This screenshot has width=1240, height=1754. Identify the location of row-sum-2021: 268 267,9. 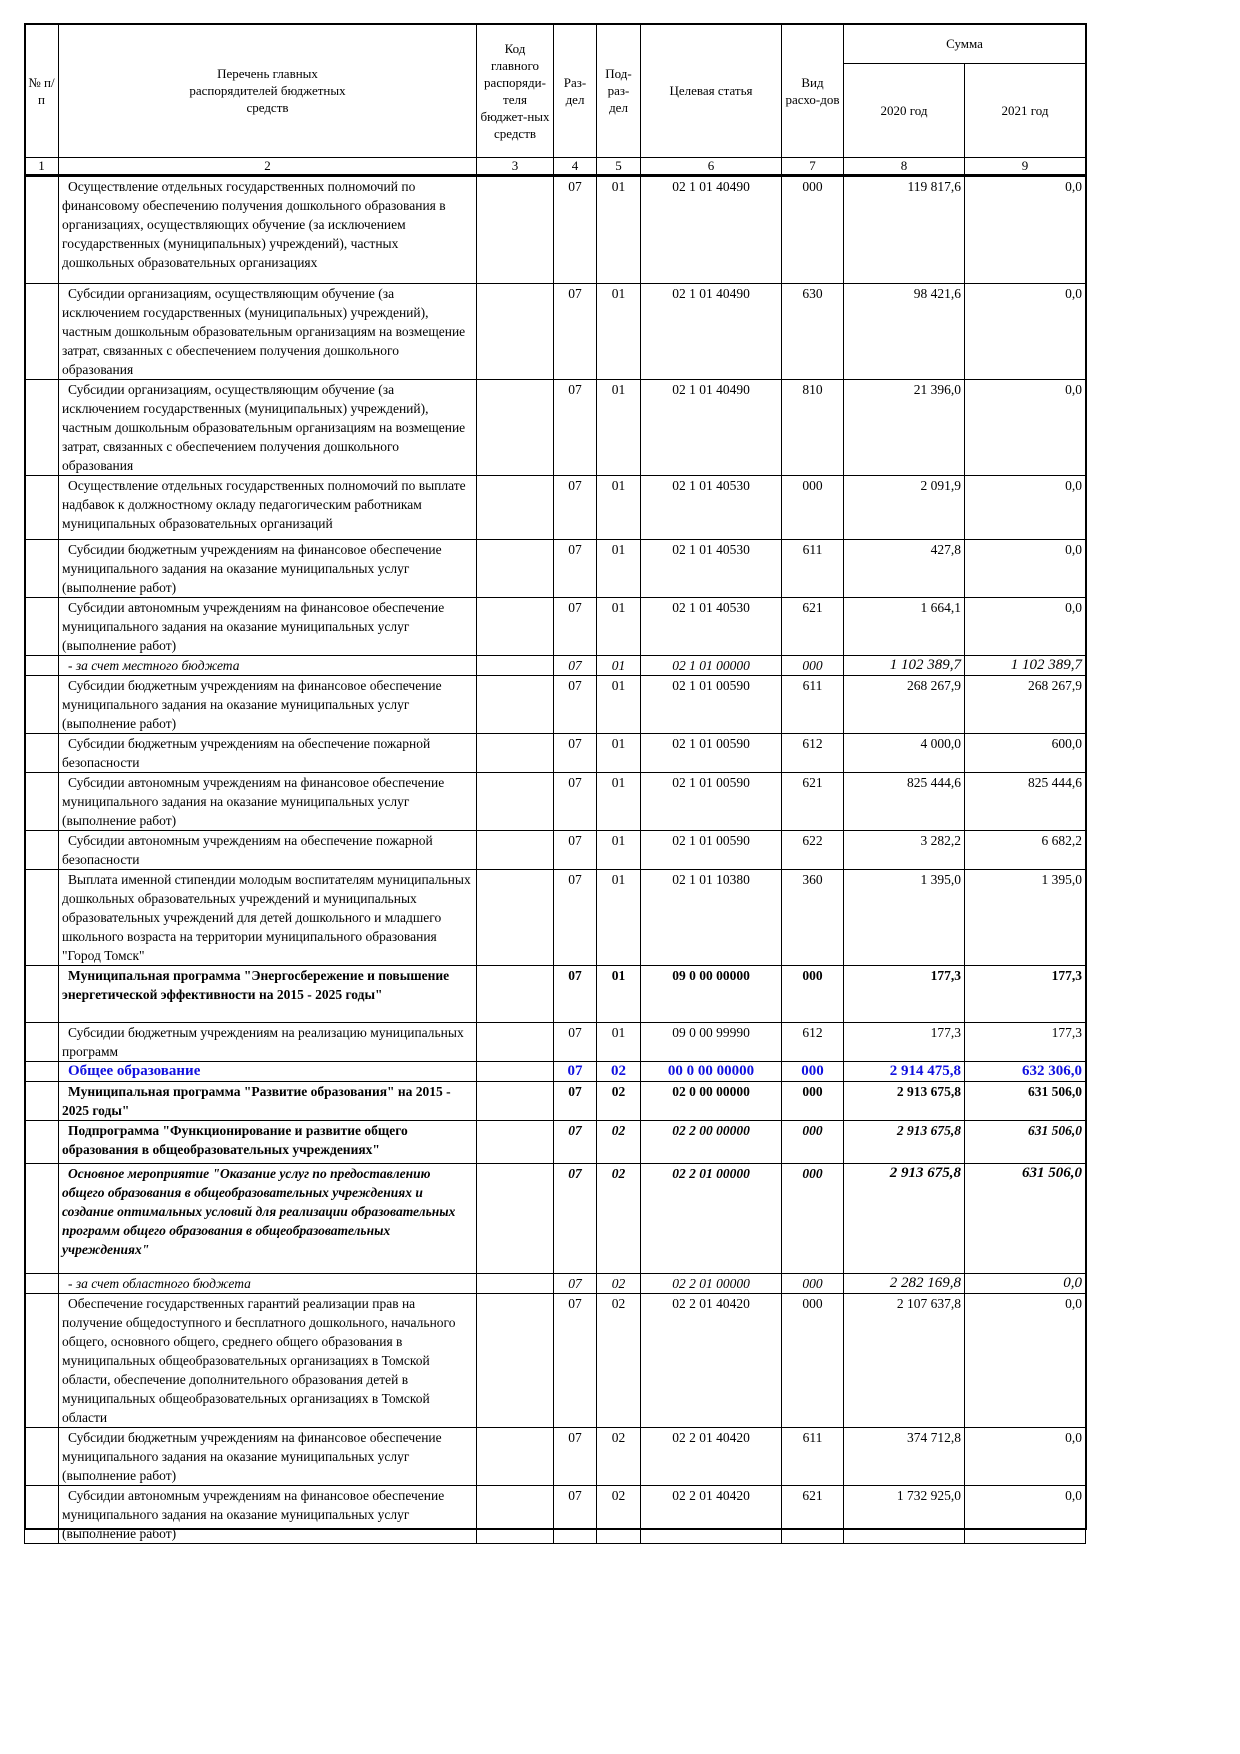
(1025, 704).